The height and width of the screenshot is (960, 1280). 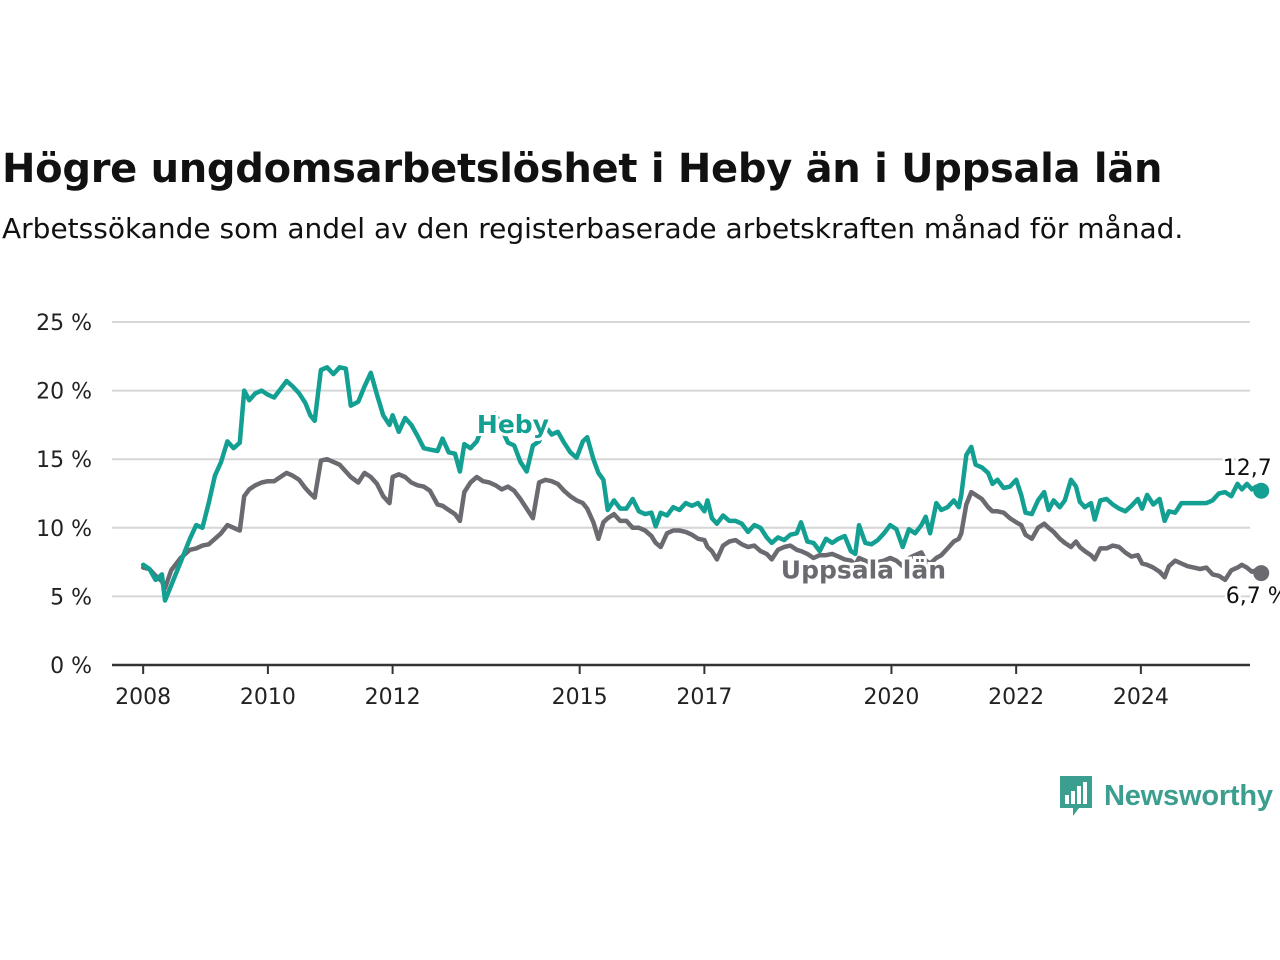 I want to click on newsworthy-logo: Newsworthy, so click(x=1165, y=796).